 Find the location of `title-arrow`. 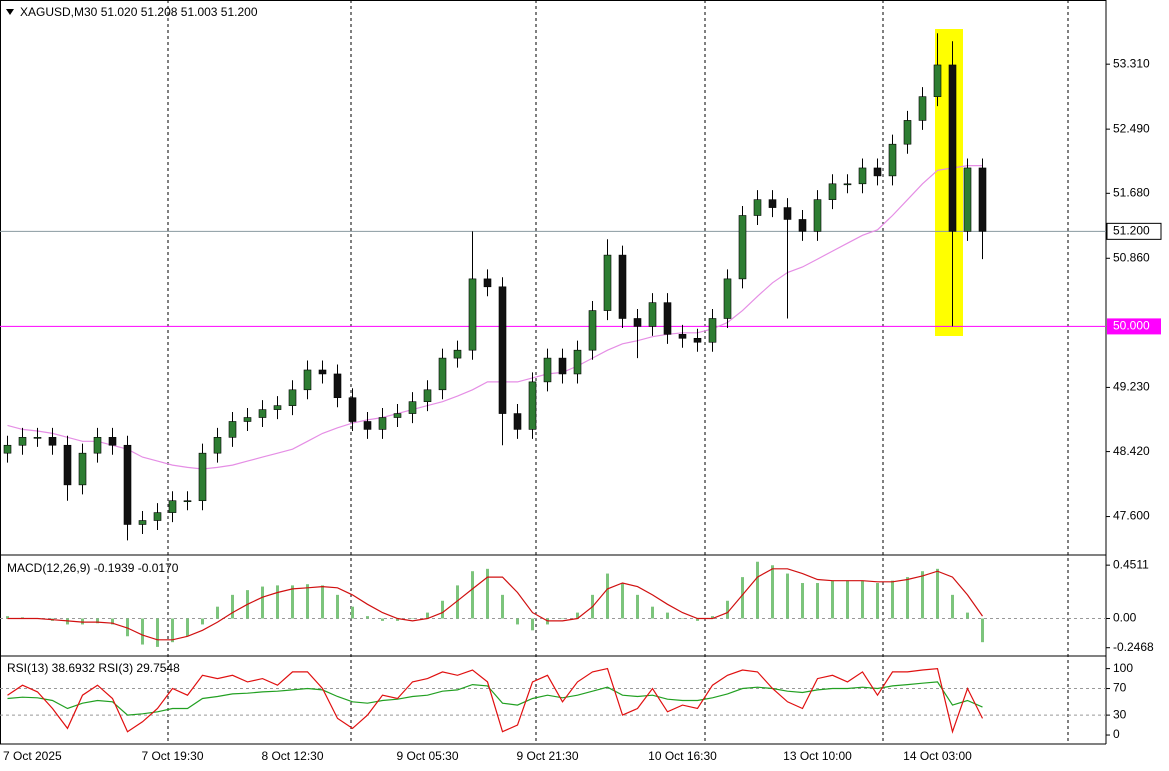

title-arrow is located at coordinates (10, 12).